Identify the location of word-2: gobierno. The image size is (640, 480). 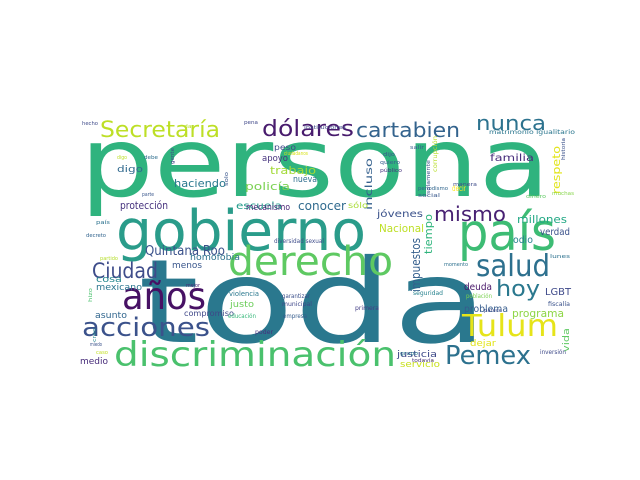
(241, 231).